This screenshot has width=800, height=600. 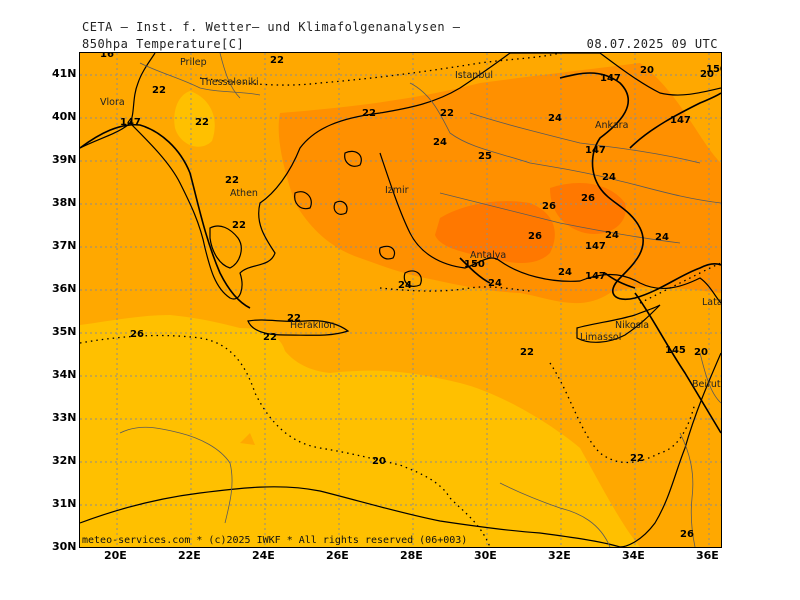 I want to click on longitude-tick-label: 34E, so click(x=633, y=555).